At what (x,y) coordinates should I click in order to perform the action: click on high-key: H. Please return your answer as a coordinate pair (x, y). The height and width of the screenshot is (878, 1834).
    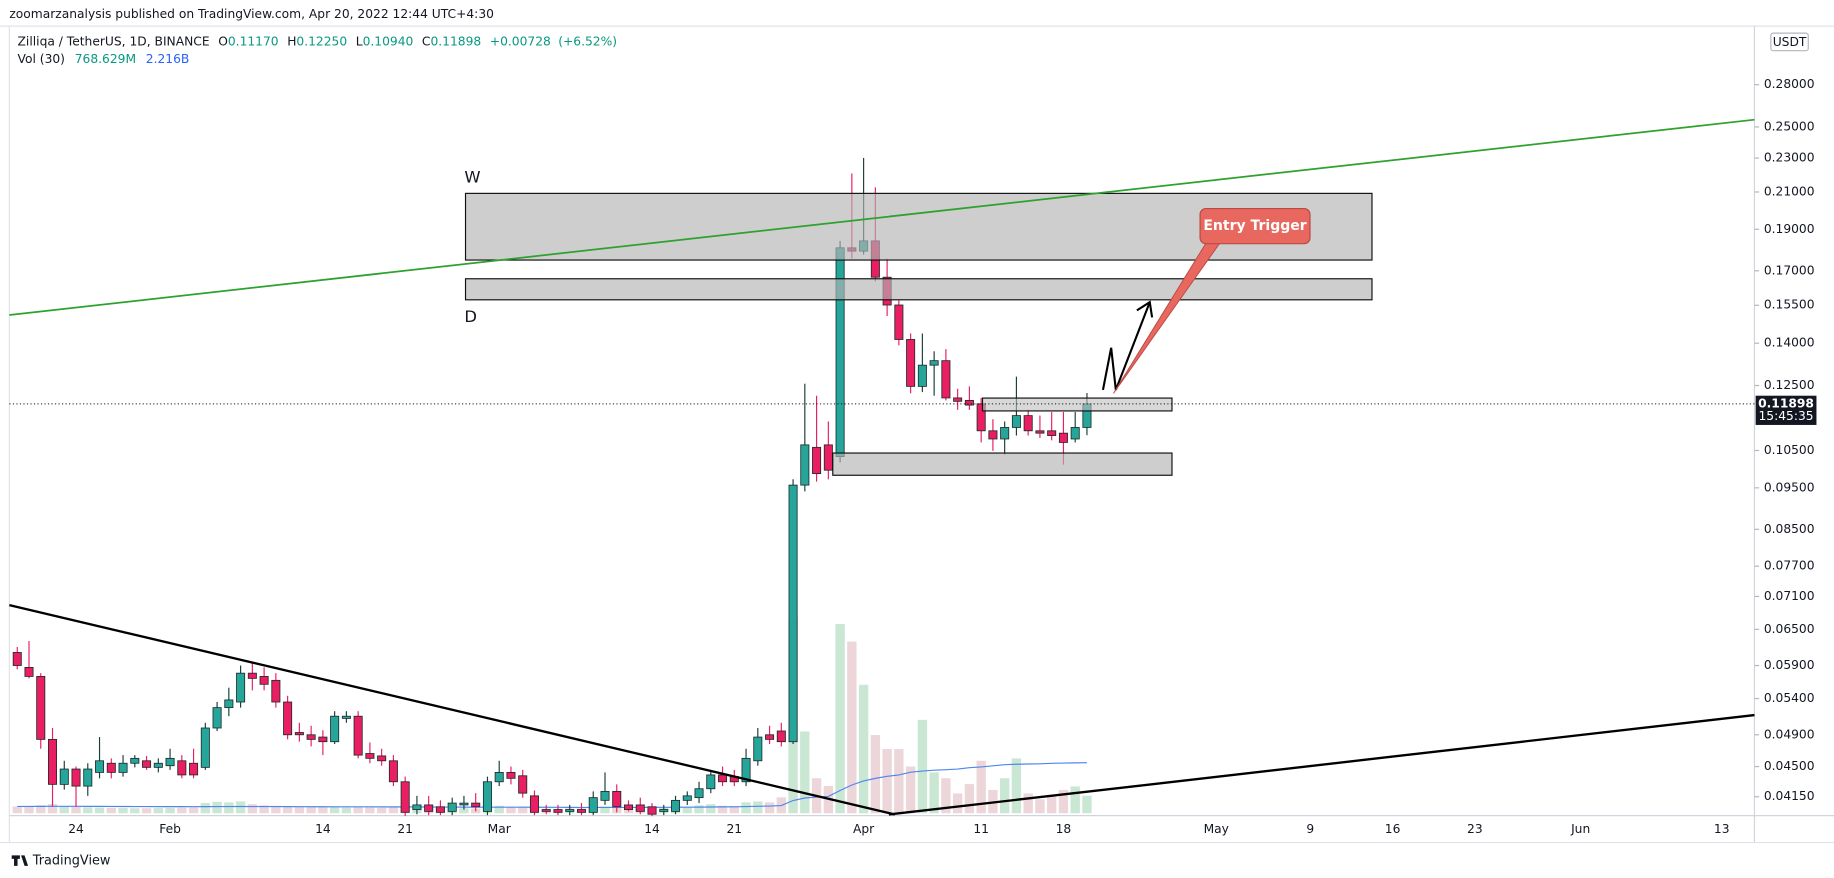
    Looking at the image, I should click on (291, 41).